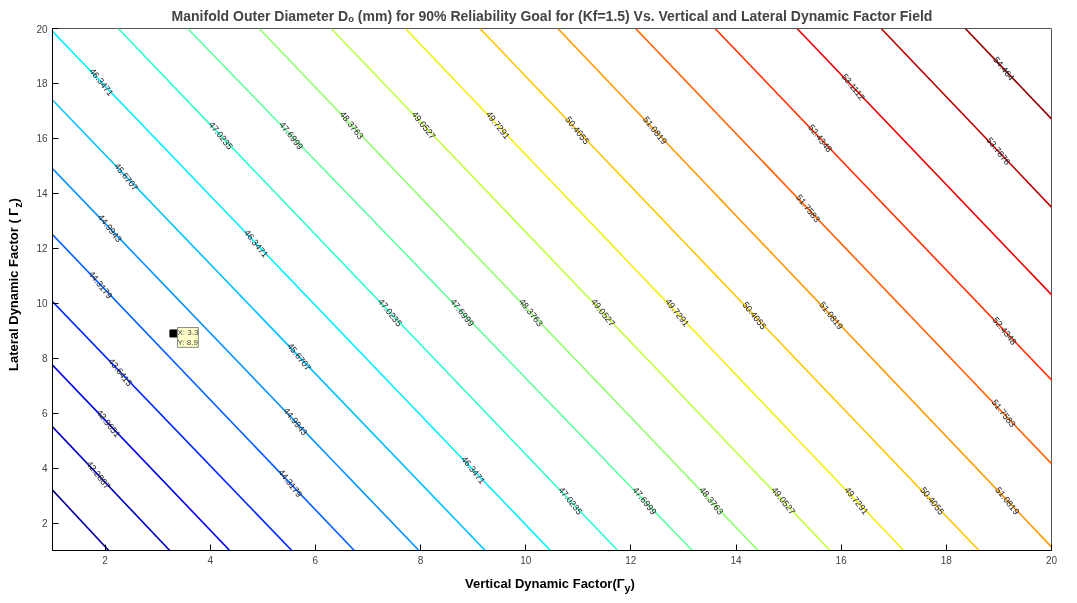 The height and width of the screenshot is (603, 1077). Describe the element at coordinates (44, 469) in the screenshot. I see `y-tick-label: 4` at that location.